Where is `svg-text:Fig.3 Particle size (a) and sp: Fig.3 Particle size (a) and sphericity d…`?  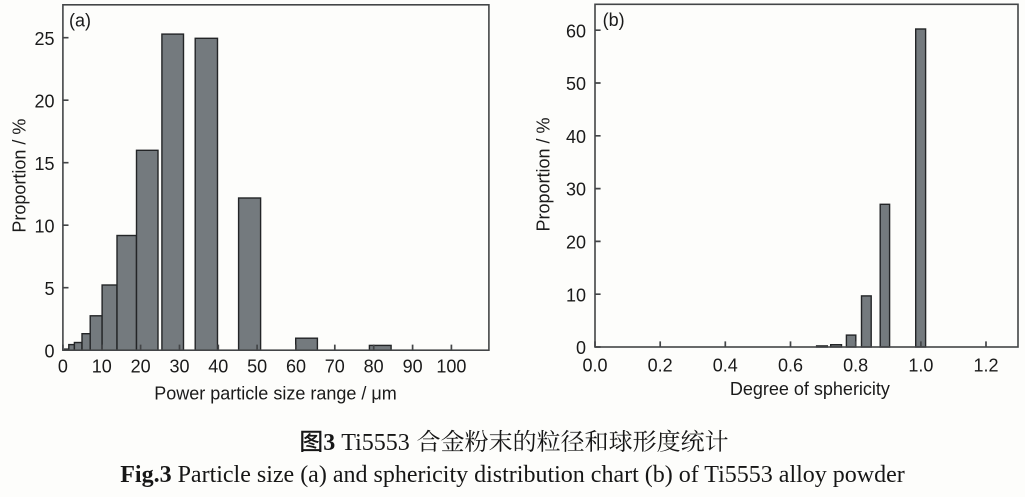 svg-text:Fig.3 Particle size (a) and sp: Fig.3 Particle size (a) and sphericity d… is located at coordinates (512, 475).